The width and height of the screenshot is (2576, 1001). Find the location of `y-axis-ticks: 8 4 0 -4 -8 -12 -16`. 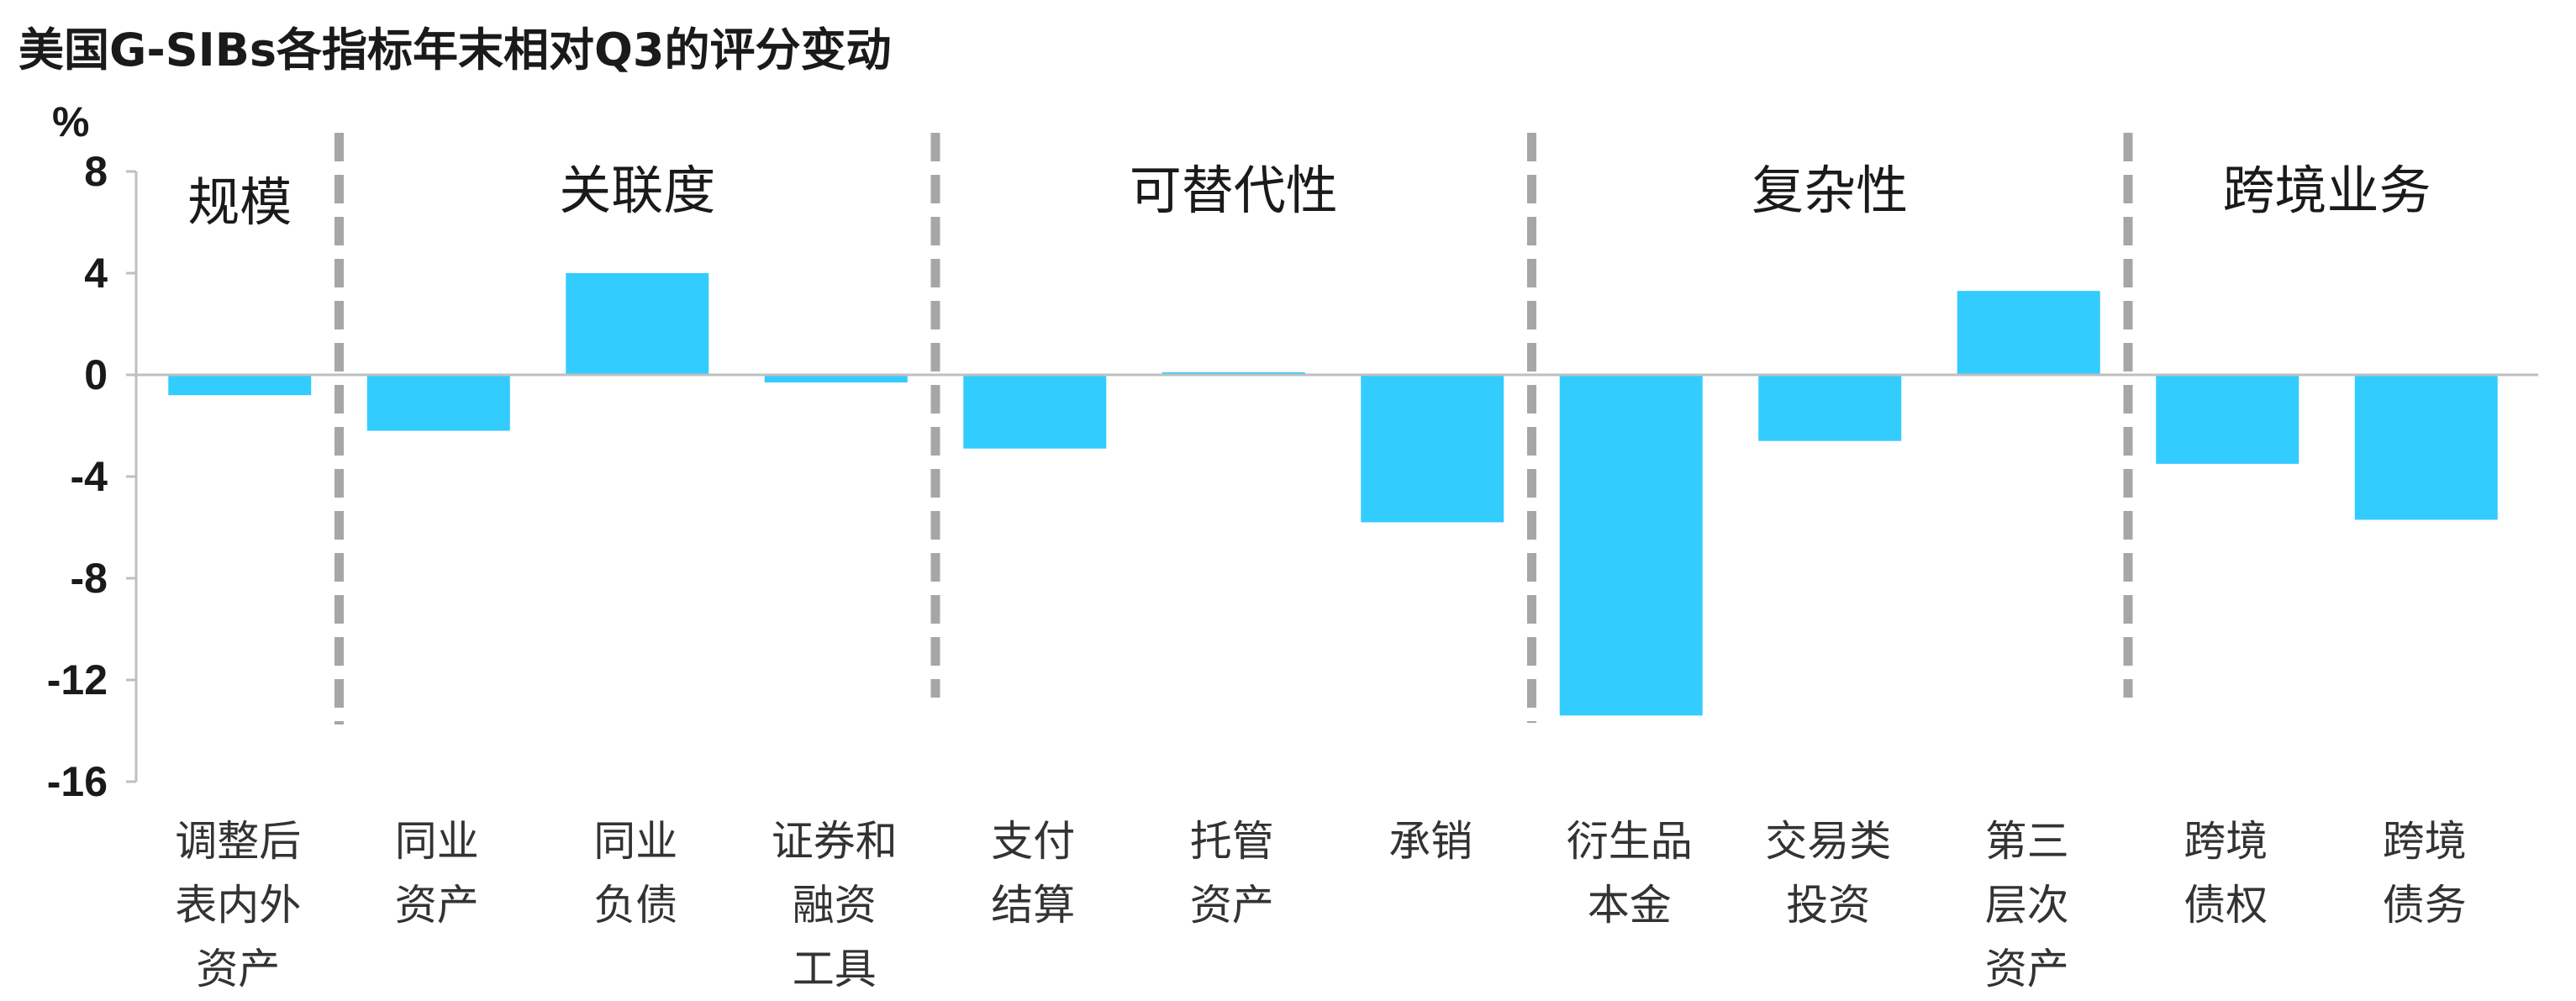

y-axis-ticks: 8 4 0 -4 -8 -12 -16 is located at coordinates (91, 476).